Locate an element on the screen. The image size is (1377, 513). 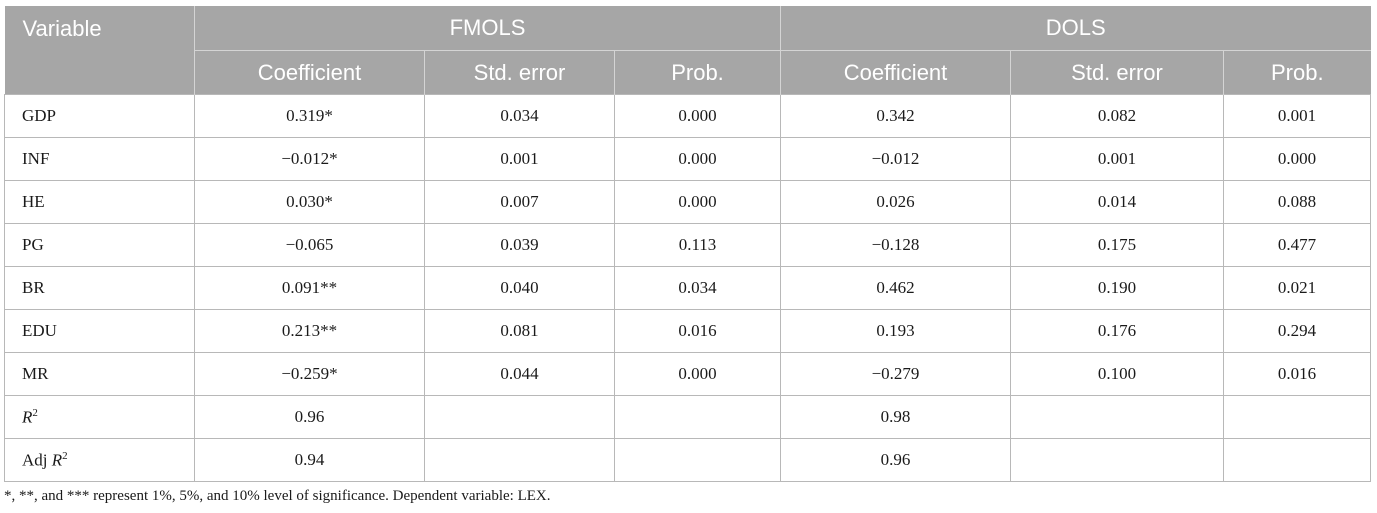
row-label: PG is located at coordinates (99, 245).